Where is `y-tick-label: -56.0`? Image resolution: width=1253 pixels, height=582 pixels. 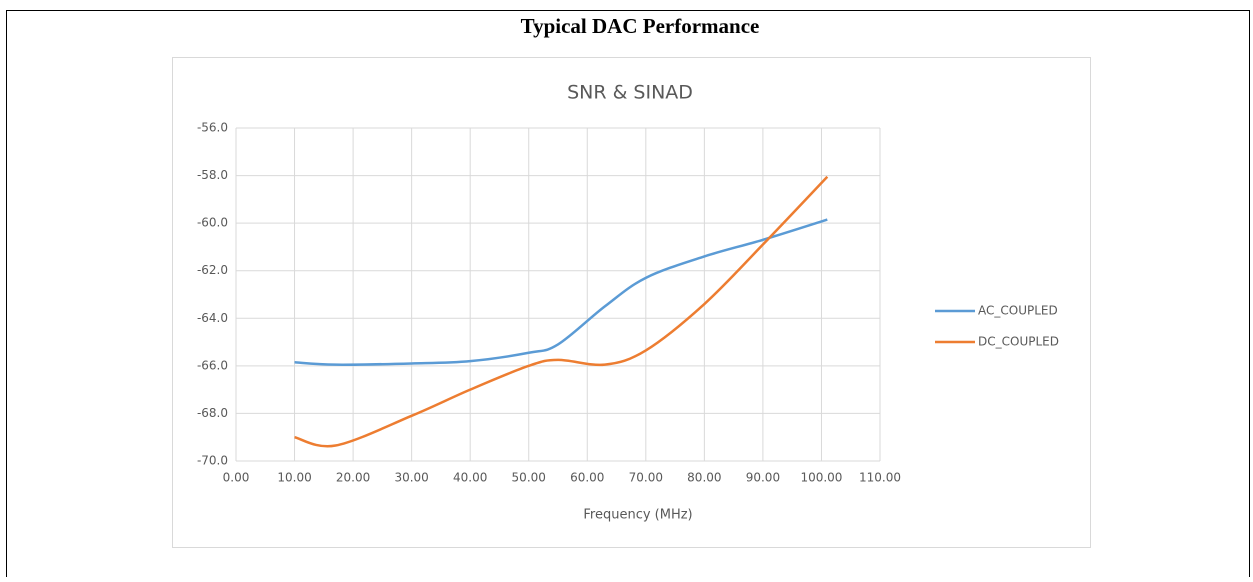 y-tick-label: -56.0 is located at coordinates (212, 128).